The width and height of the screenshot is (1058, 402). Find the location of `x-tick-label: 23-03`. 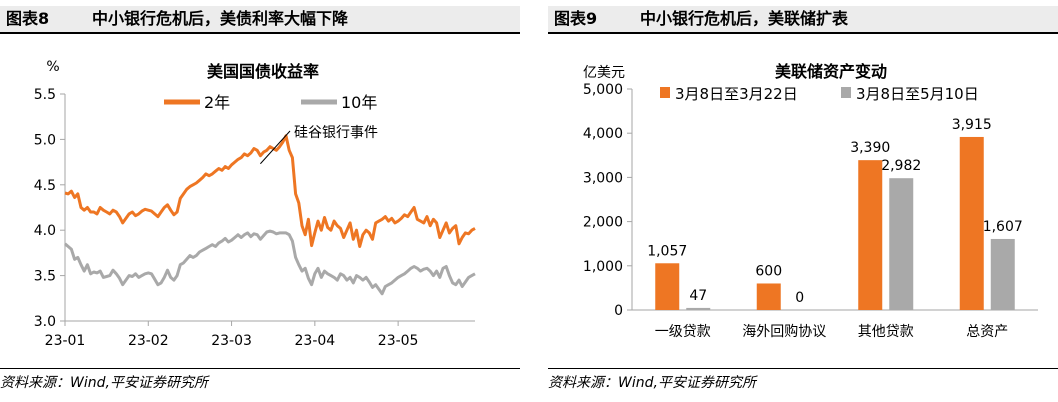

x-tick-label: 23-03 is located at coordinates (231, 341).